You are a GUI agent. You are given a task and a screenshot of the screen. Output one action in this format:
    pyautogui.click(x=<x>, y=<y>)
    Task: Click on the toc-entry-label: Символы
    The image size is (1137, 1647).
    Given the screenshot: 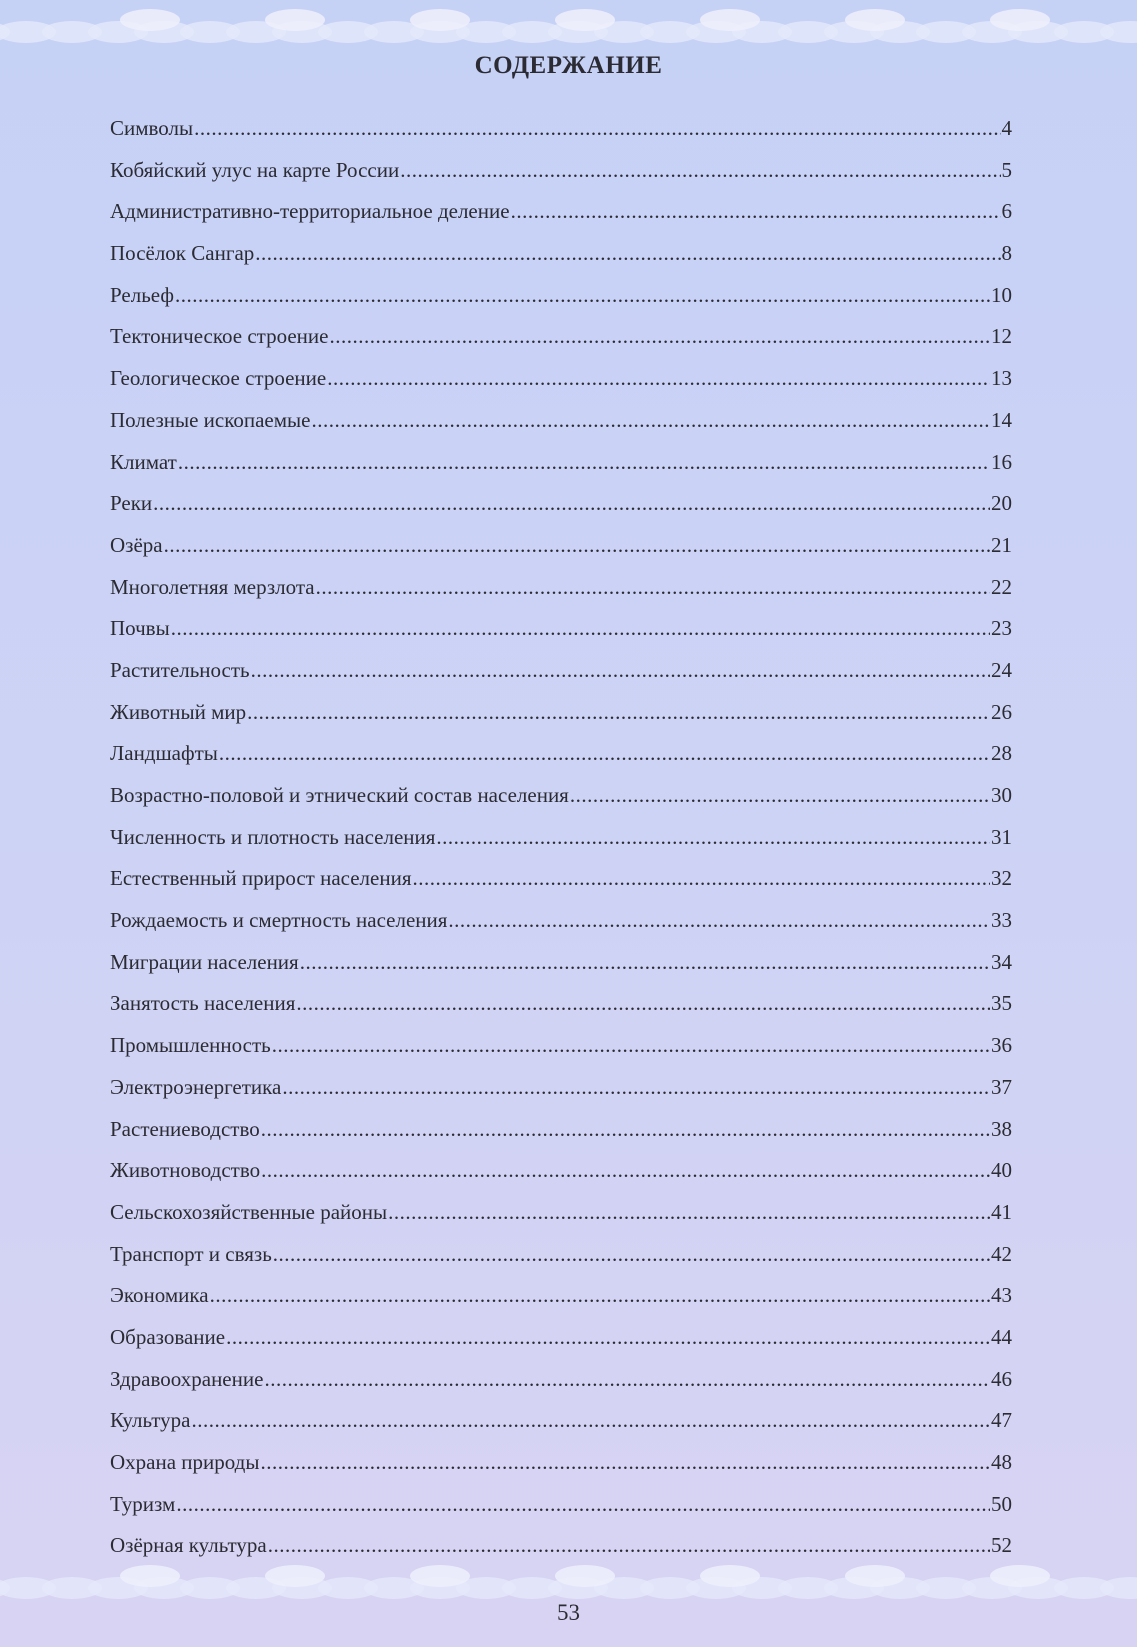 What is the action you would take?
    pyautogui.click(x=152, y=128)
    